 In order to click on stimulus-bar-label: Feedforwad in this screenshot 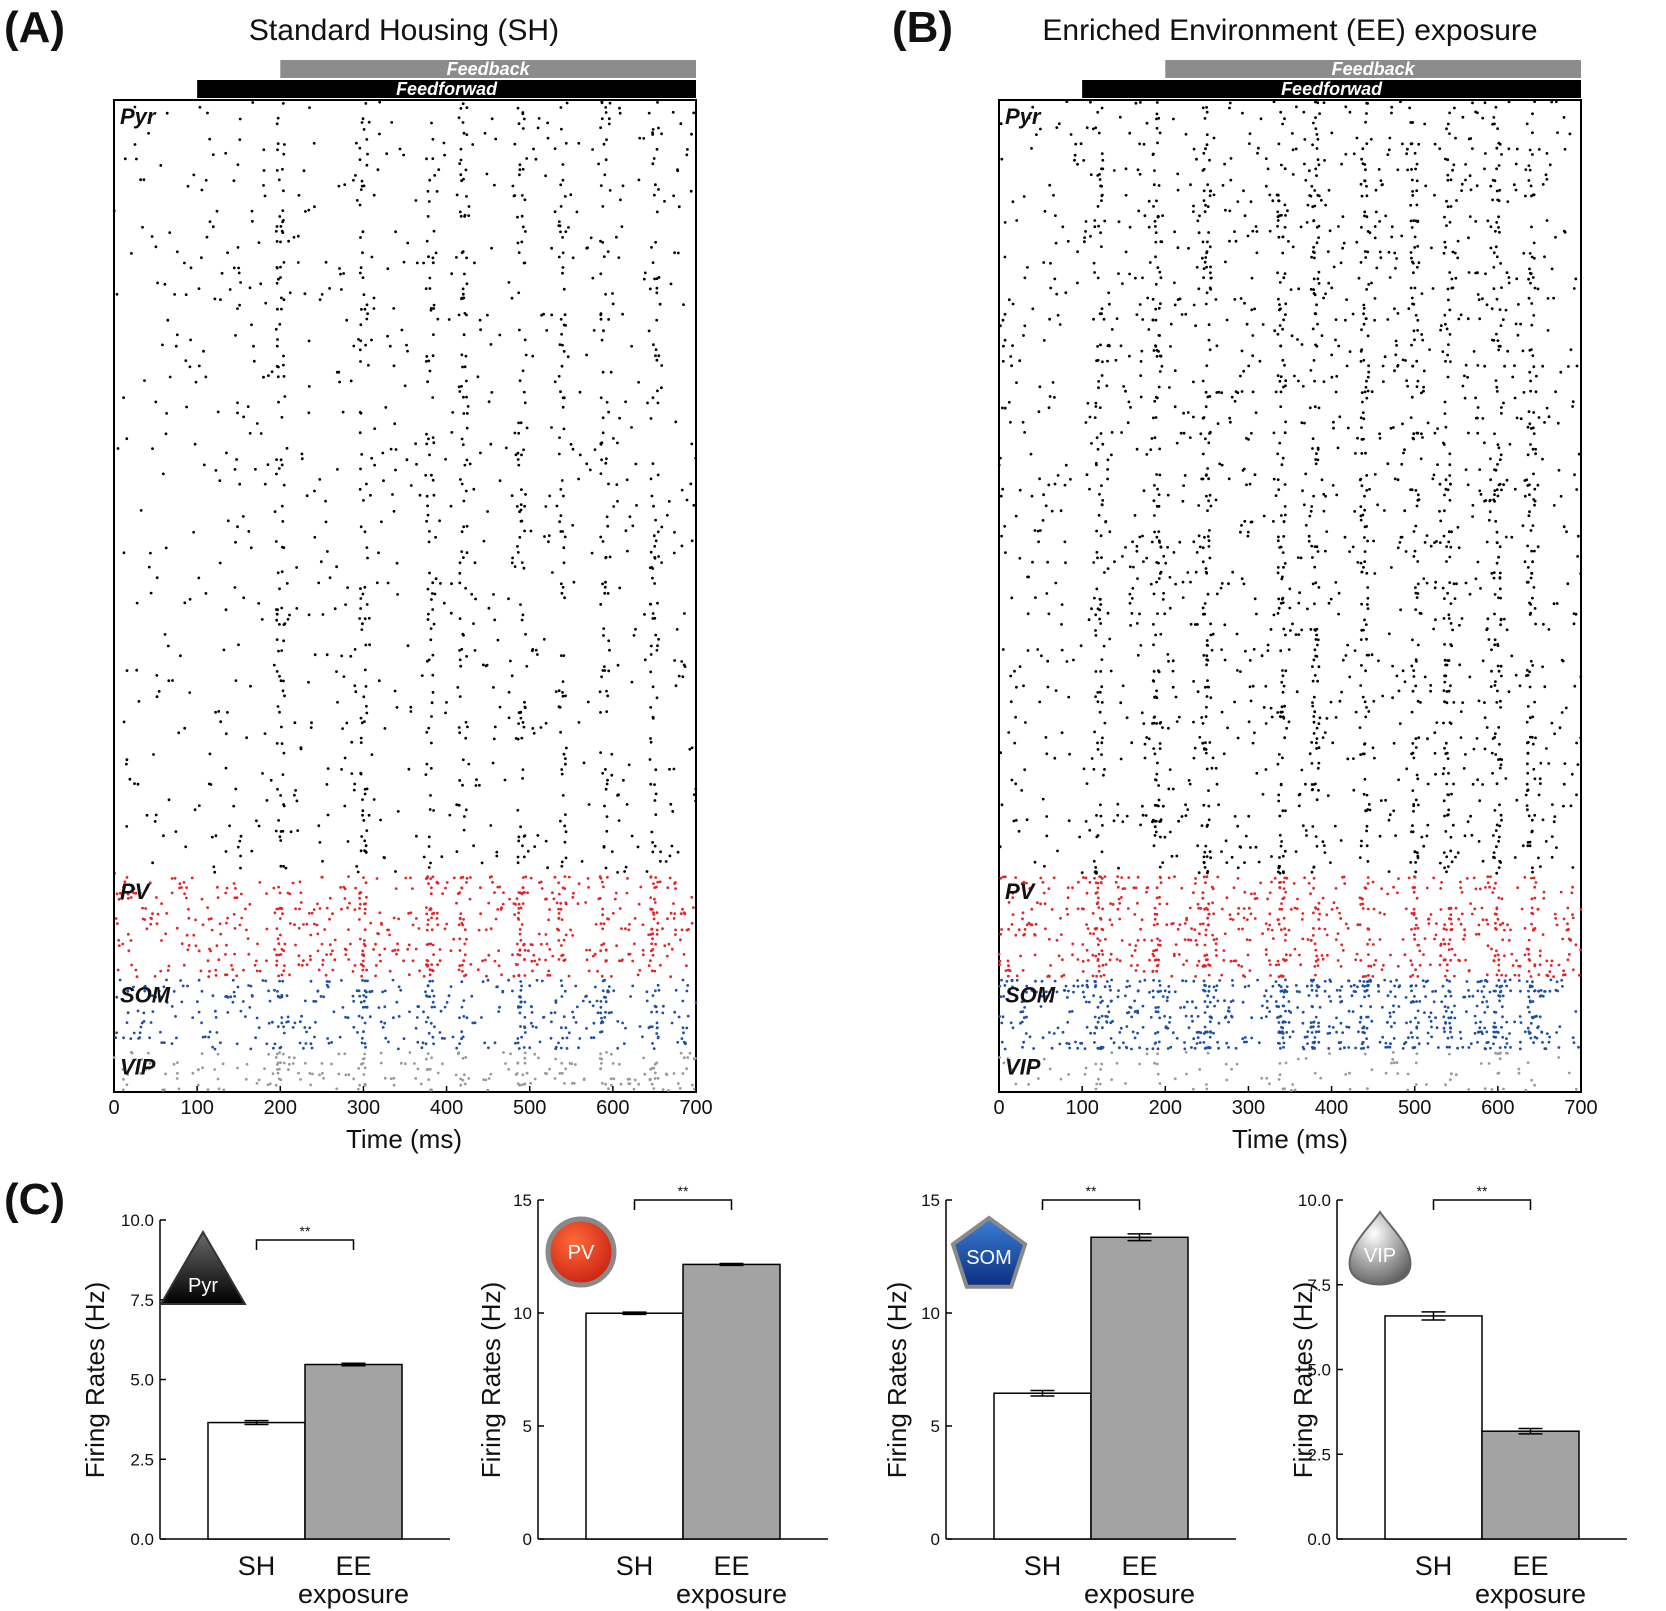, I will do `click(447, 89)`.